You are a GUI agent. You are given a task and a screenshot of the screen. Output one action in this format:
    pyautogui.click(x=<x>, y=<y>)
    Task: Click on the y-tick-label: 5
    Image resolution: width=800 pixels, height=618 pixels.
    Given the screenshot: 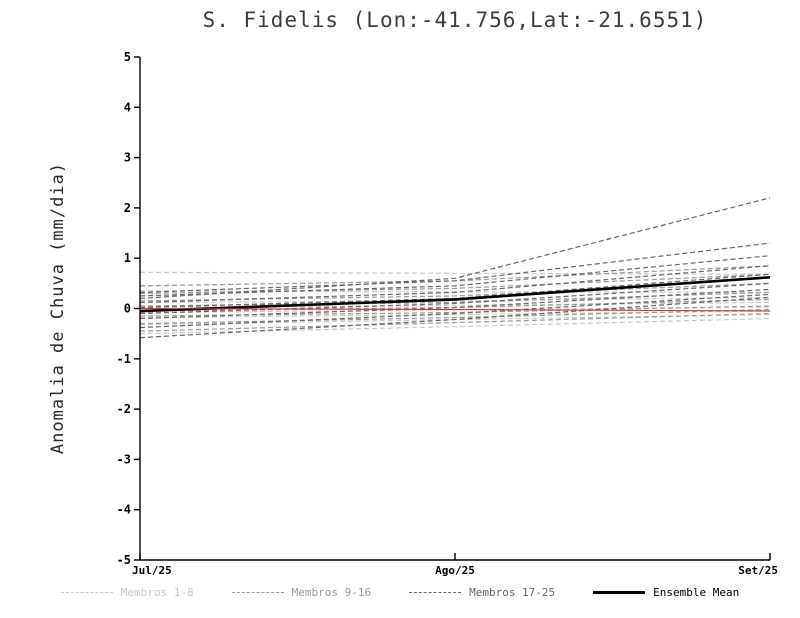 What is the action you would take?
    pyautogui.click(x=127, y=57)
    